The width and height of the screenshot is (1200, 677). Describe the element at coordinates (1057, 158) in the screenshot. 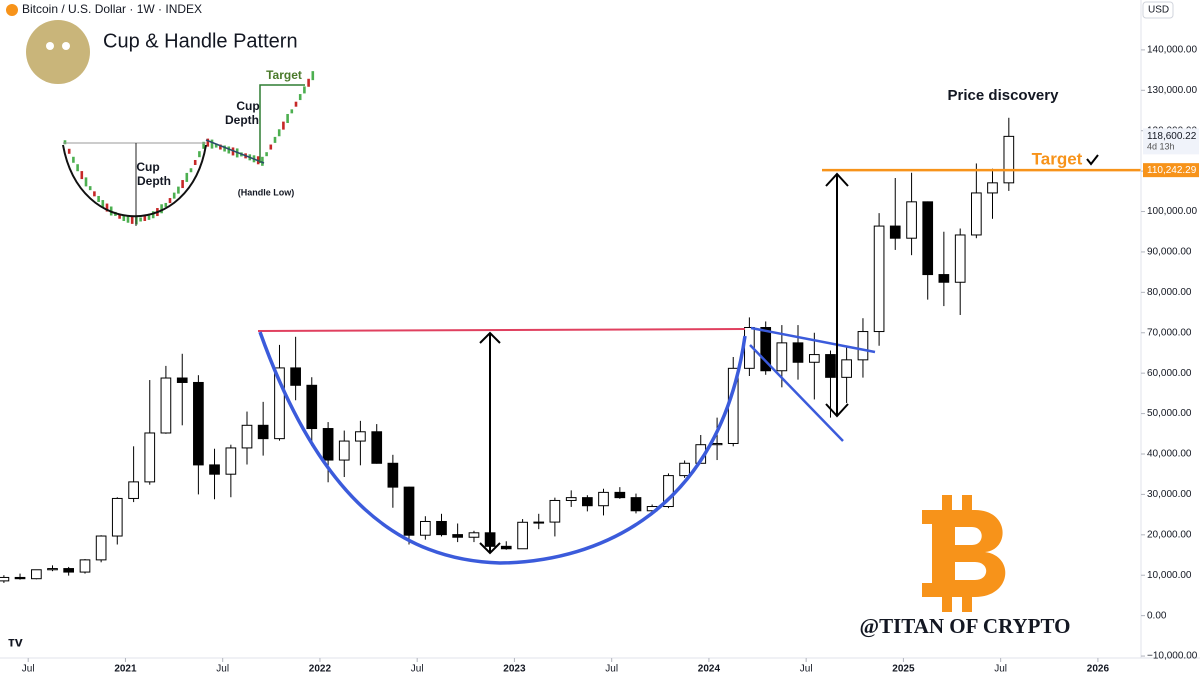

I see `target-label: Target` at that location.